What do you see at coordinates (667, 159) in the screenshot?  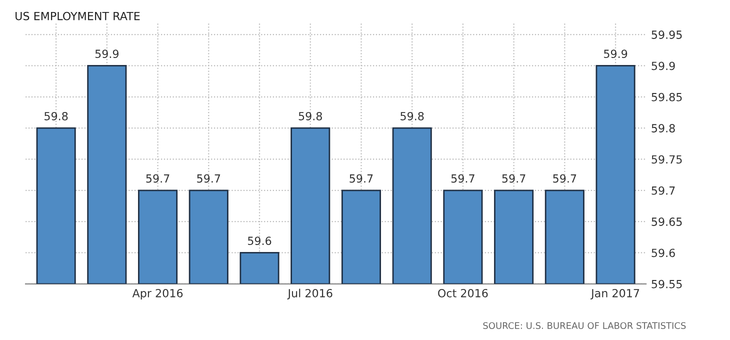 I see `y-tick-label: 59.75` at bounding box center [667, 159].